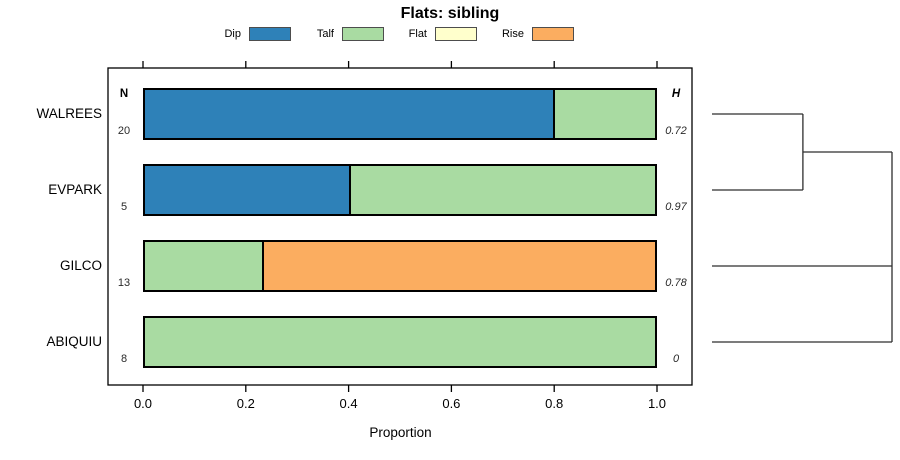 Image resolution: width=900 pixels, height=460 pixels. What do you see at coordinates (232, 34) in the screenshot?
I see `legend-label-dip: Dip` at bounding box center [232, 34].